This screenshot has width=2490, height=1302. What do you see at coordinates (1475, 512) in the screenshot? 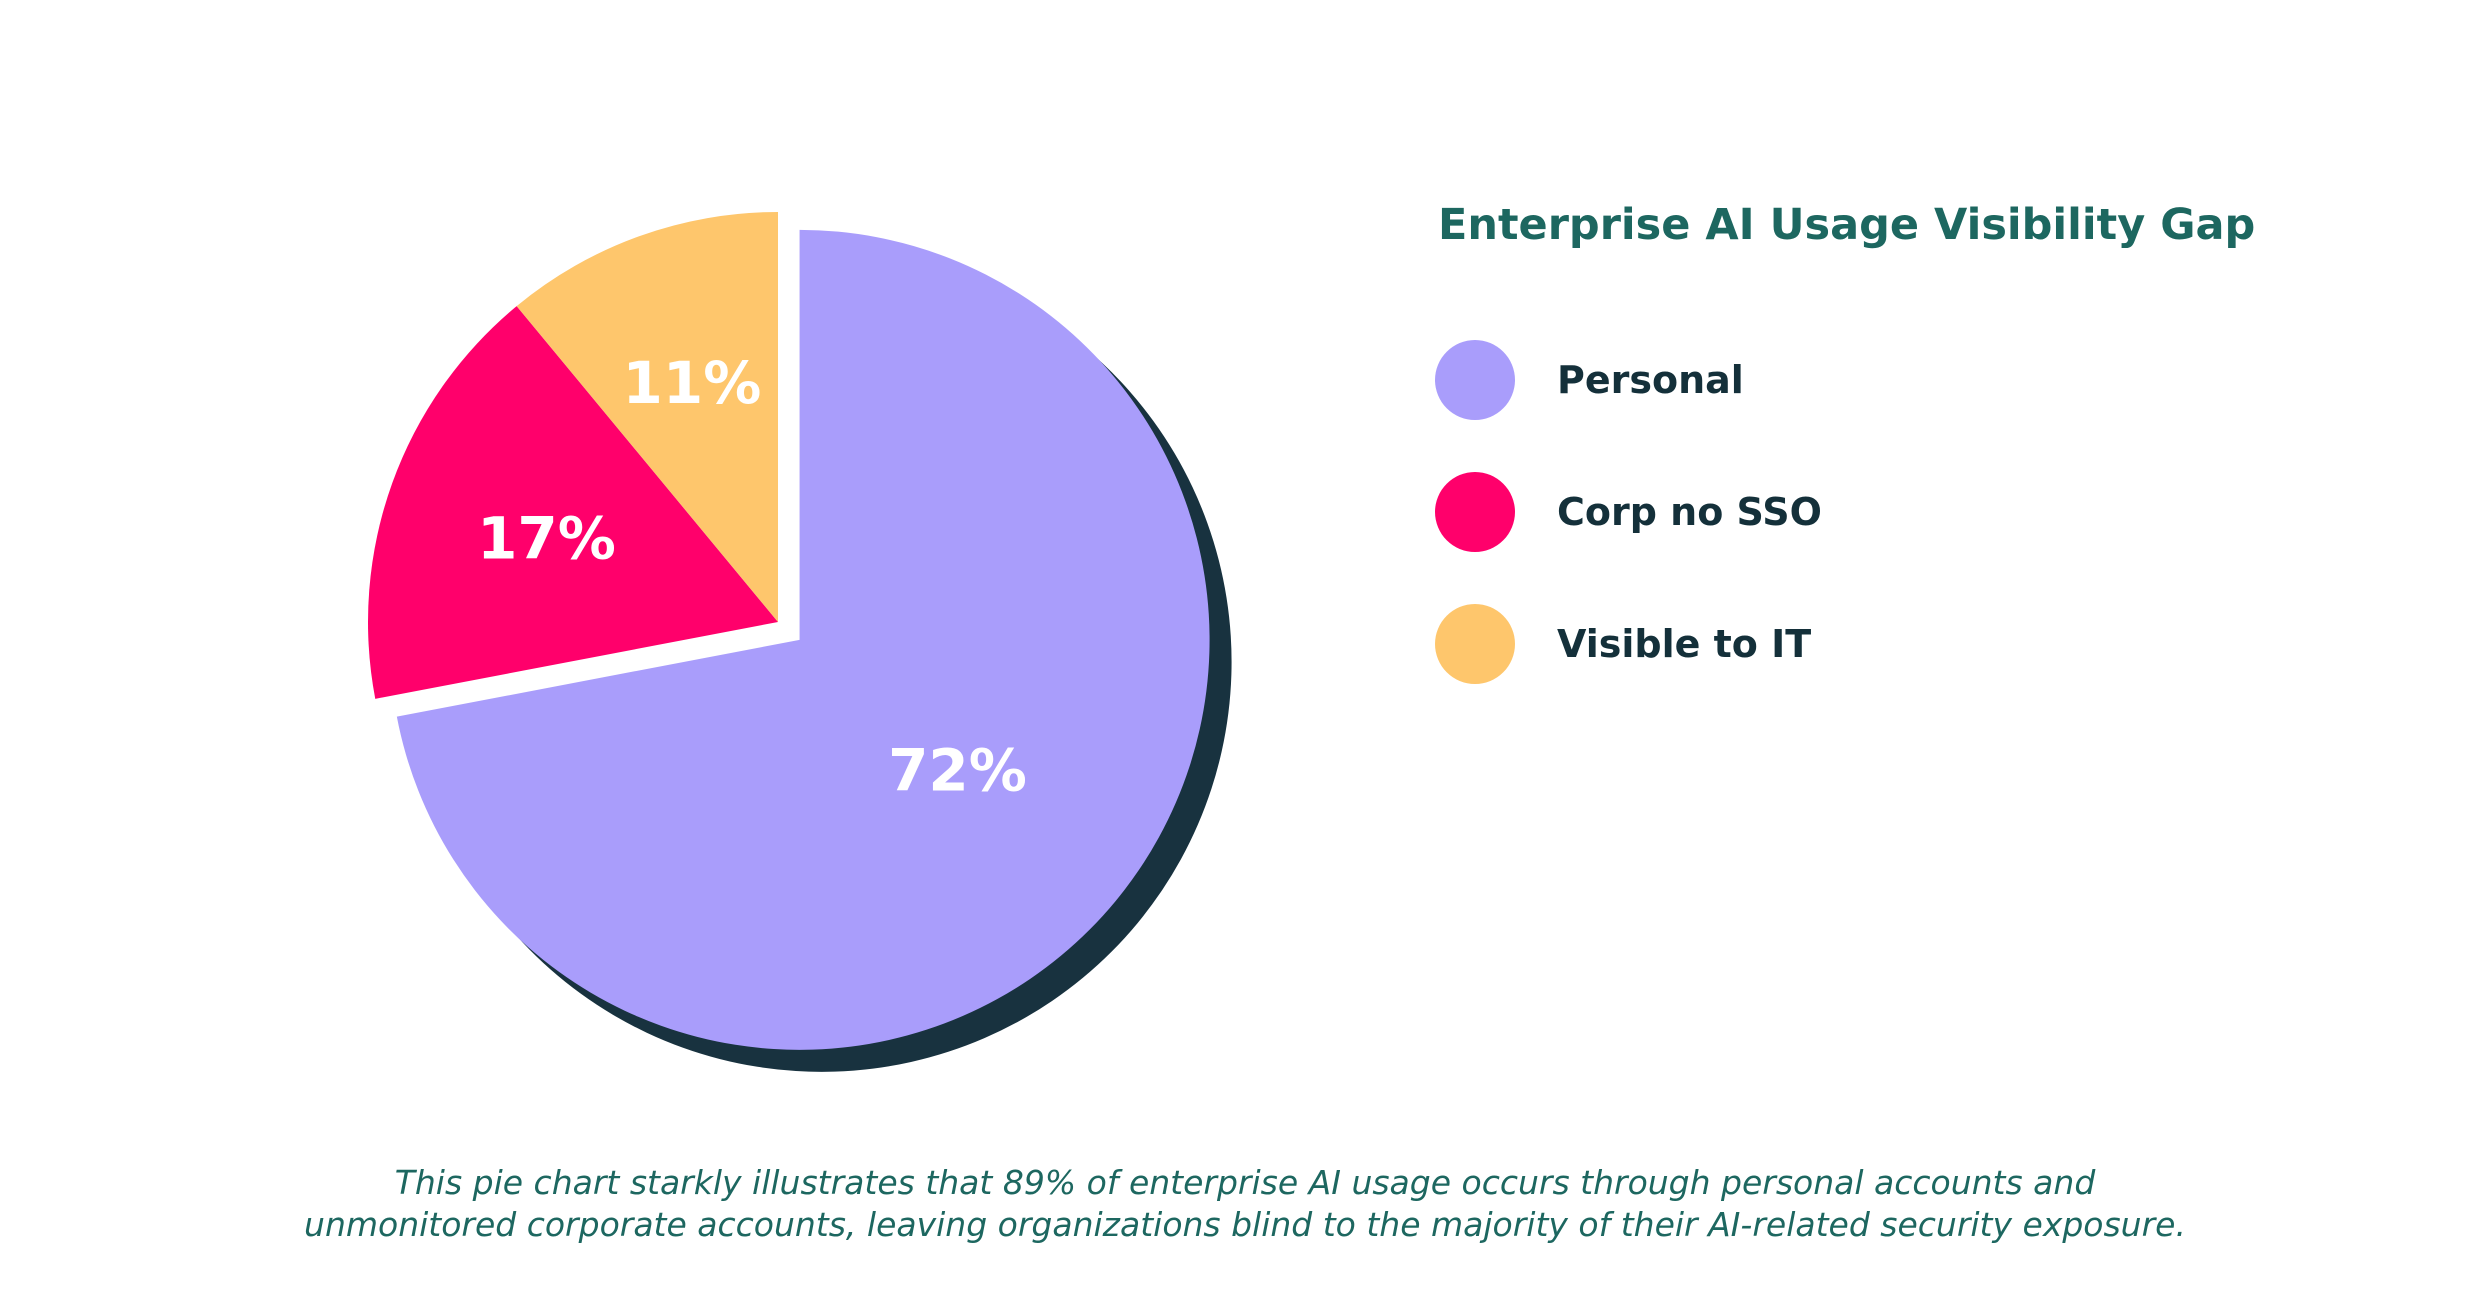
I see `legend-swatch-corp-no-sso` at bounding box center [1475, 512].